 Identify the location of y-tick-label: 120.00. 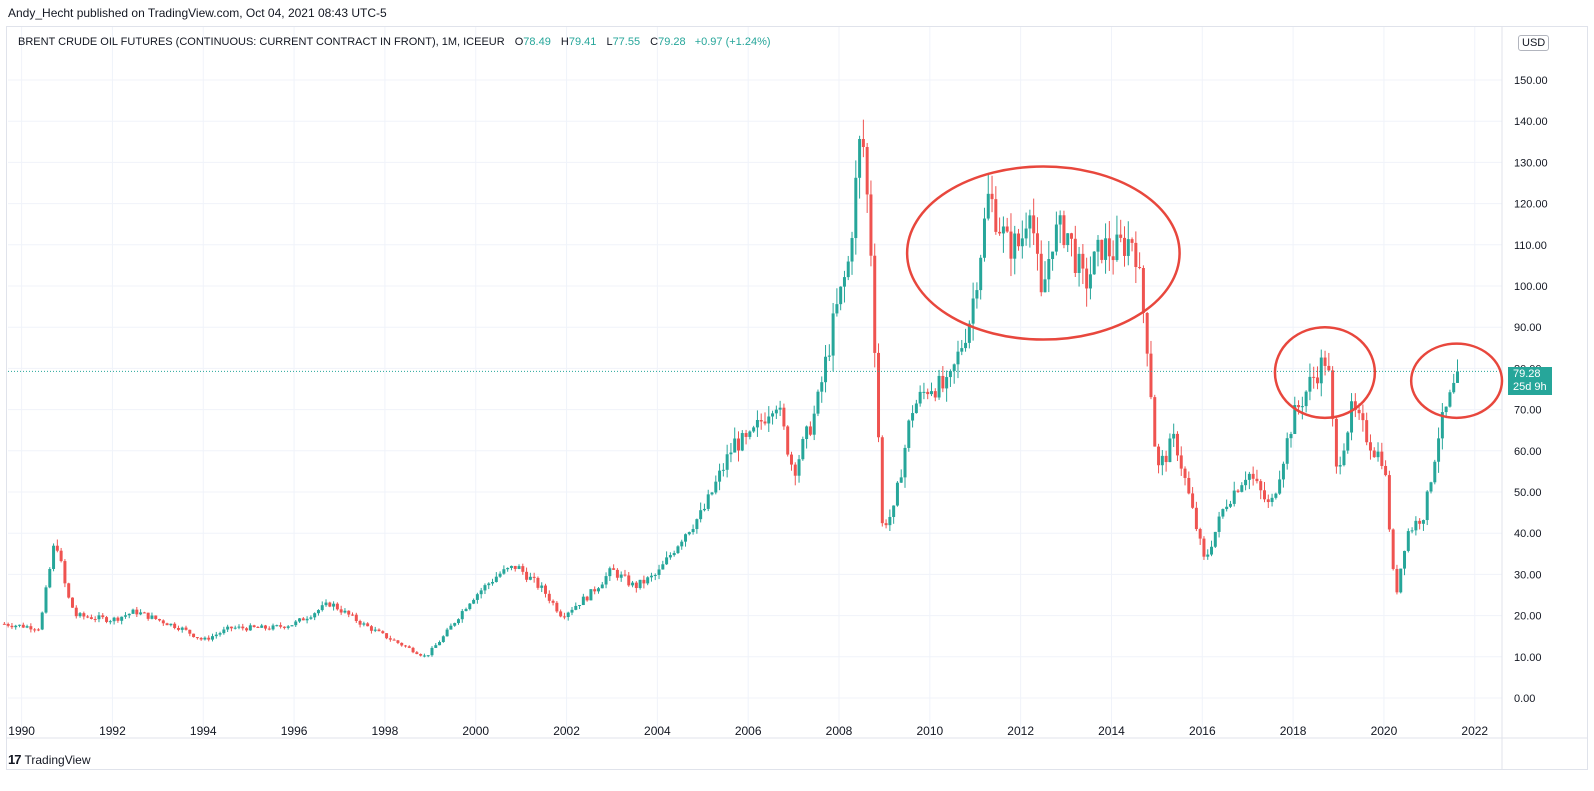
(1531, 205).